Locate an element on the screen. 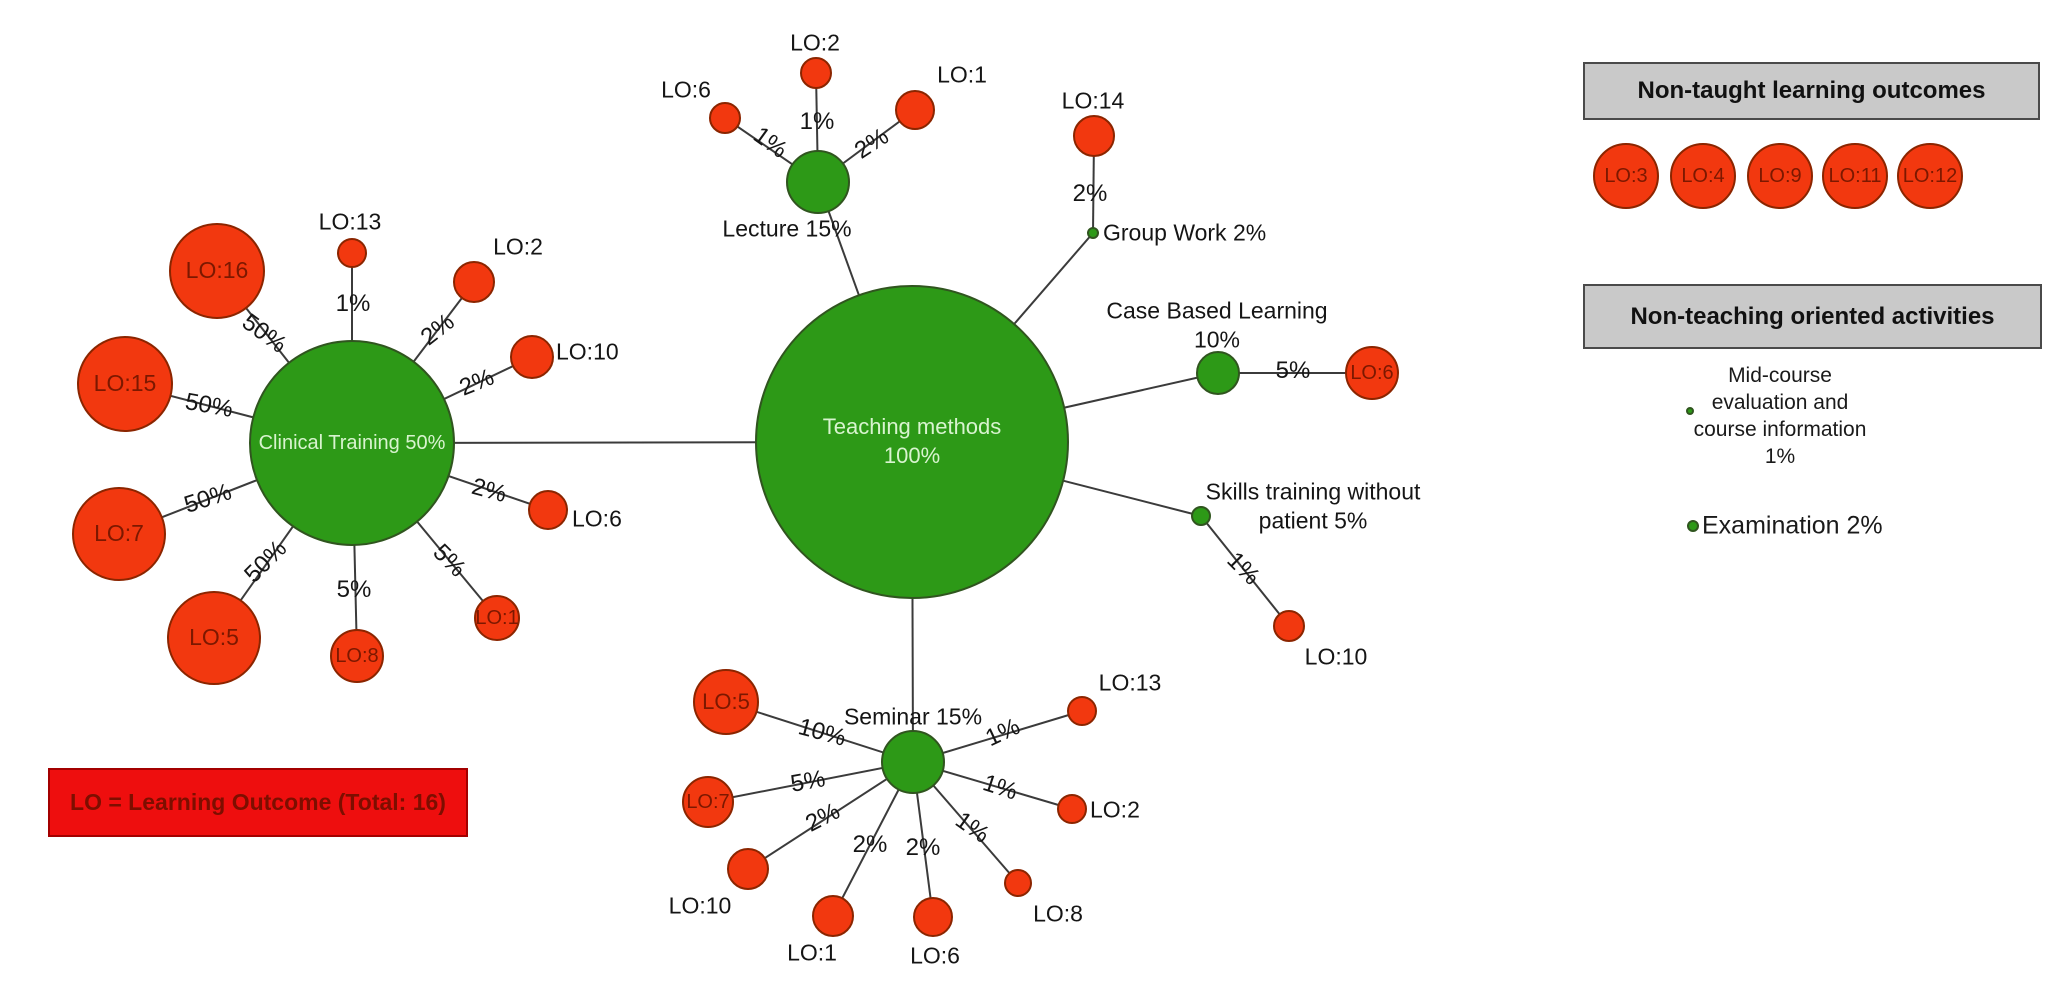  edge-teaching-clinical is located at coordinates (632, 442).